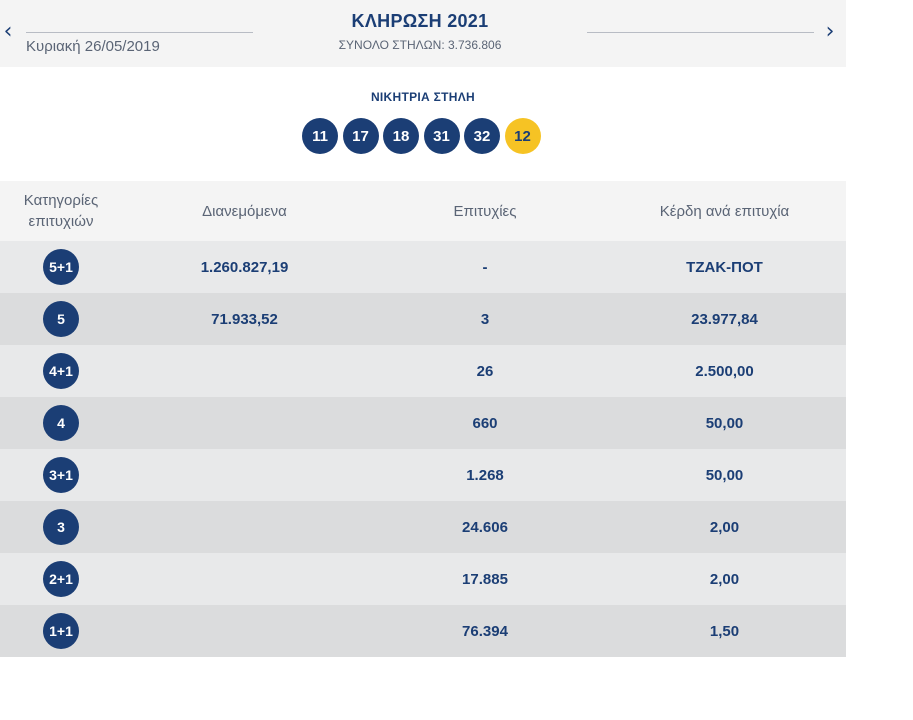 This screenshot has width=913, height=720. Describe the element at coordinates (423, 579) in the screenshot. I see `table-row: 2+1 17.885 2,00` at that location.